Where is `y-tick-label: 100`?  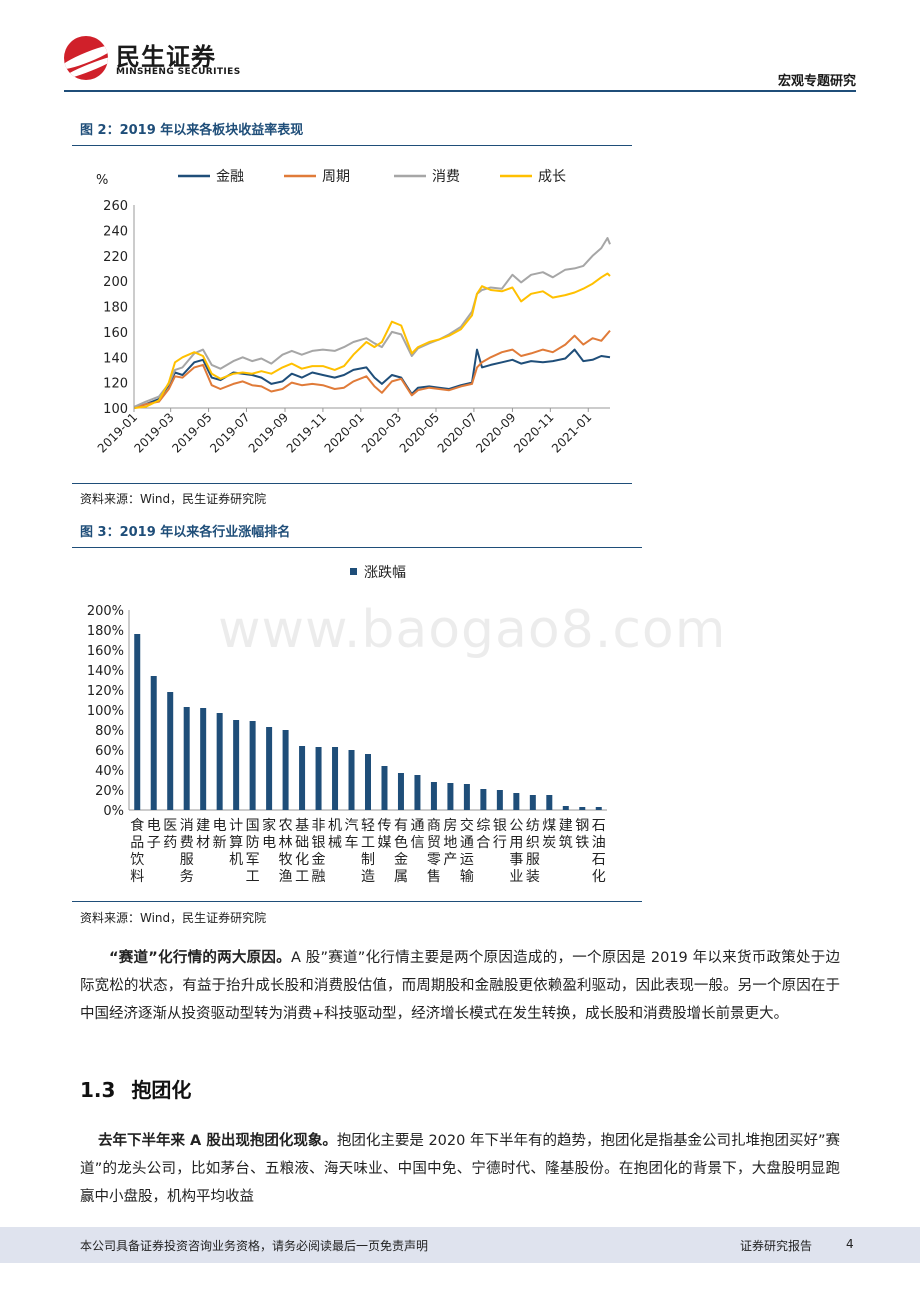 y-tick-label: 100 is located at coordinates (115, 409).